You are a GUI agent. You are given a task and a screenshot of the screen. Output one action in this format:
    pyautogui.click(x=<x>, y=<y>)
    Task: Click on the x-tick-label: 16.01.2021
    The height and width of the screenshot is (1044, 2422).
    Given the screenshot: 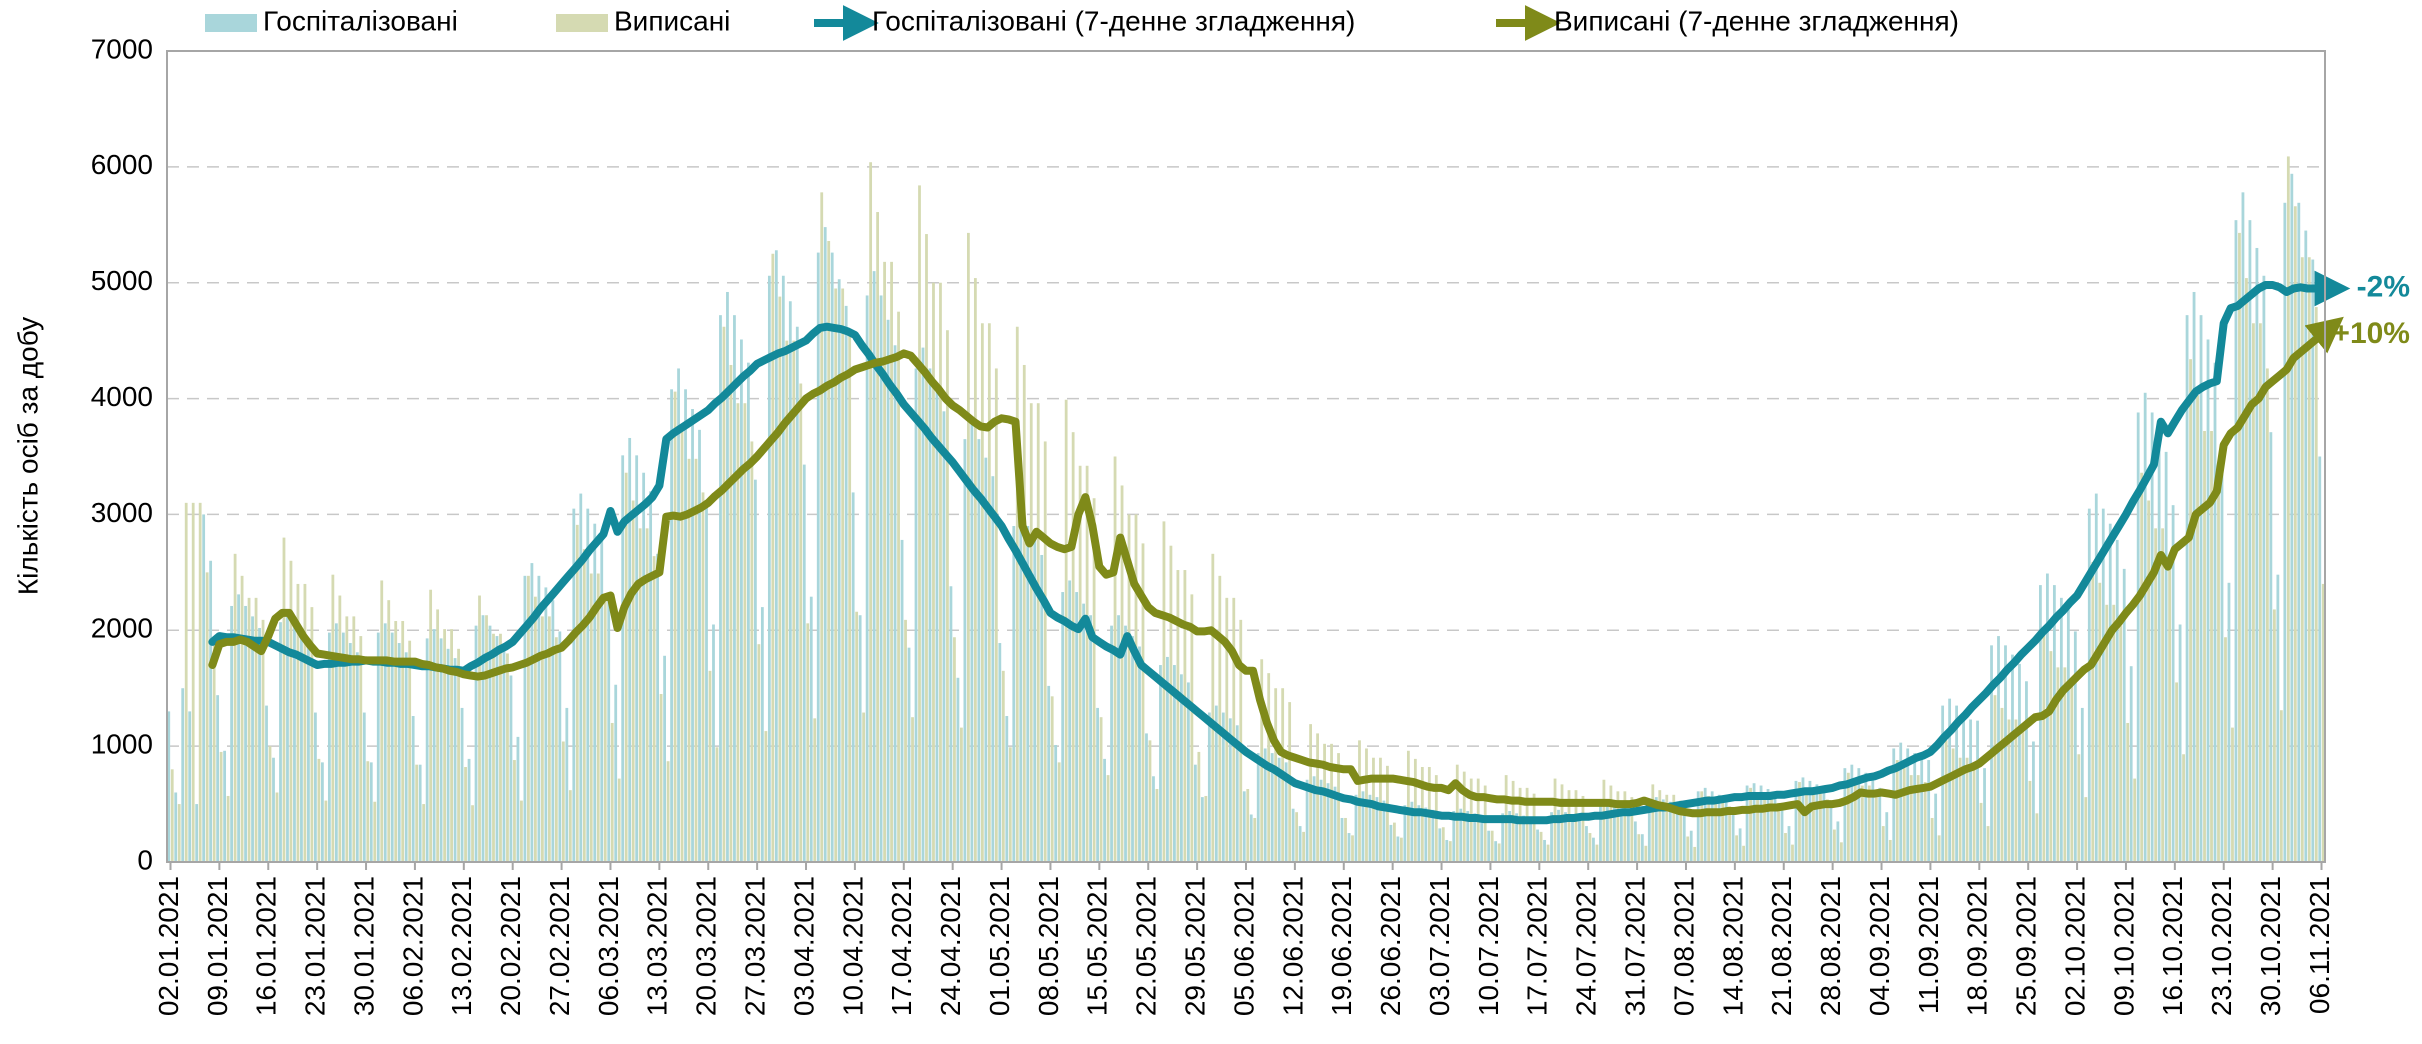 What is the action you would take?
    pyautogui.click(x=266, y=946)
    